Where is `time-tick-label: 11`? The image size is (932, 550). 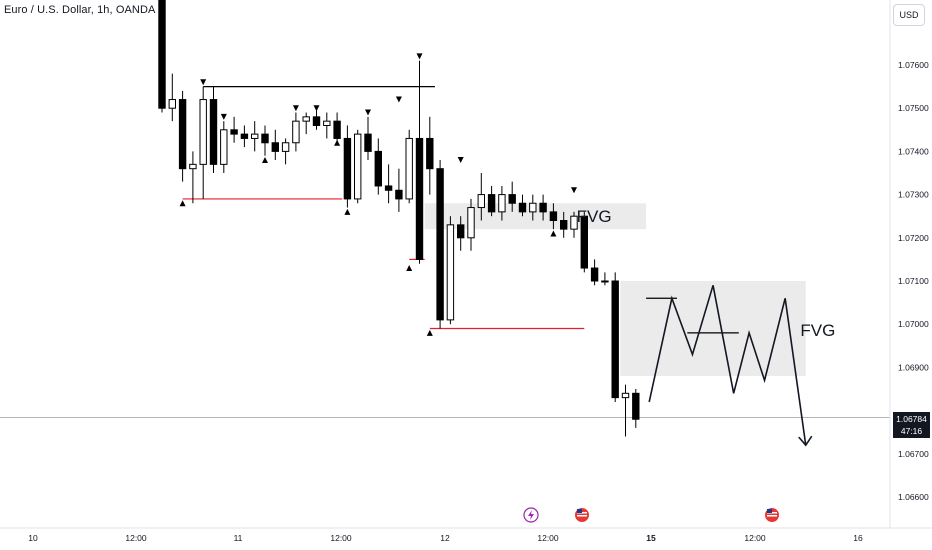
time-tick-label: 11 is located at coordinates (238, 538).